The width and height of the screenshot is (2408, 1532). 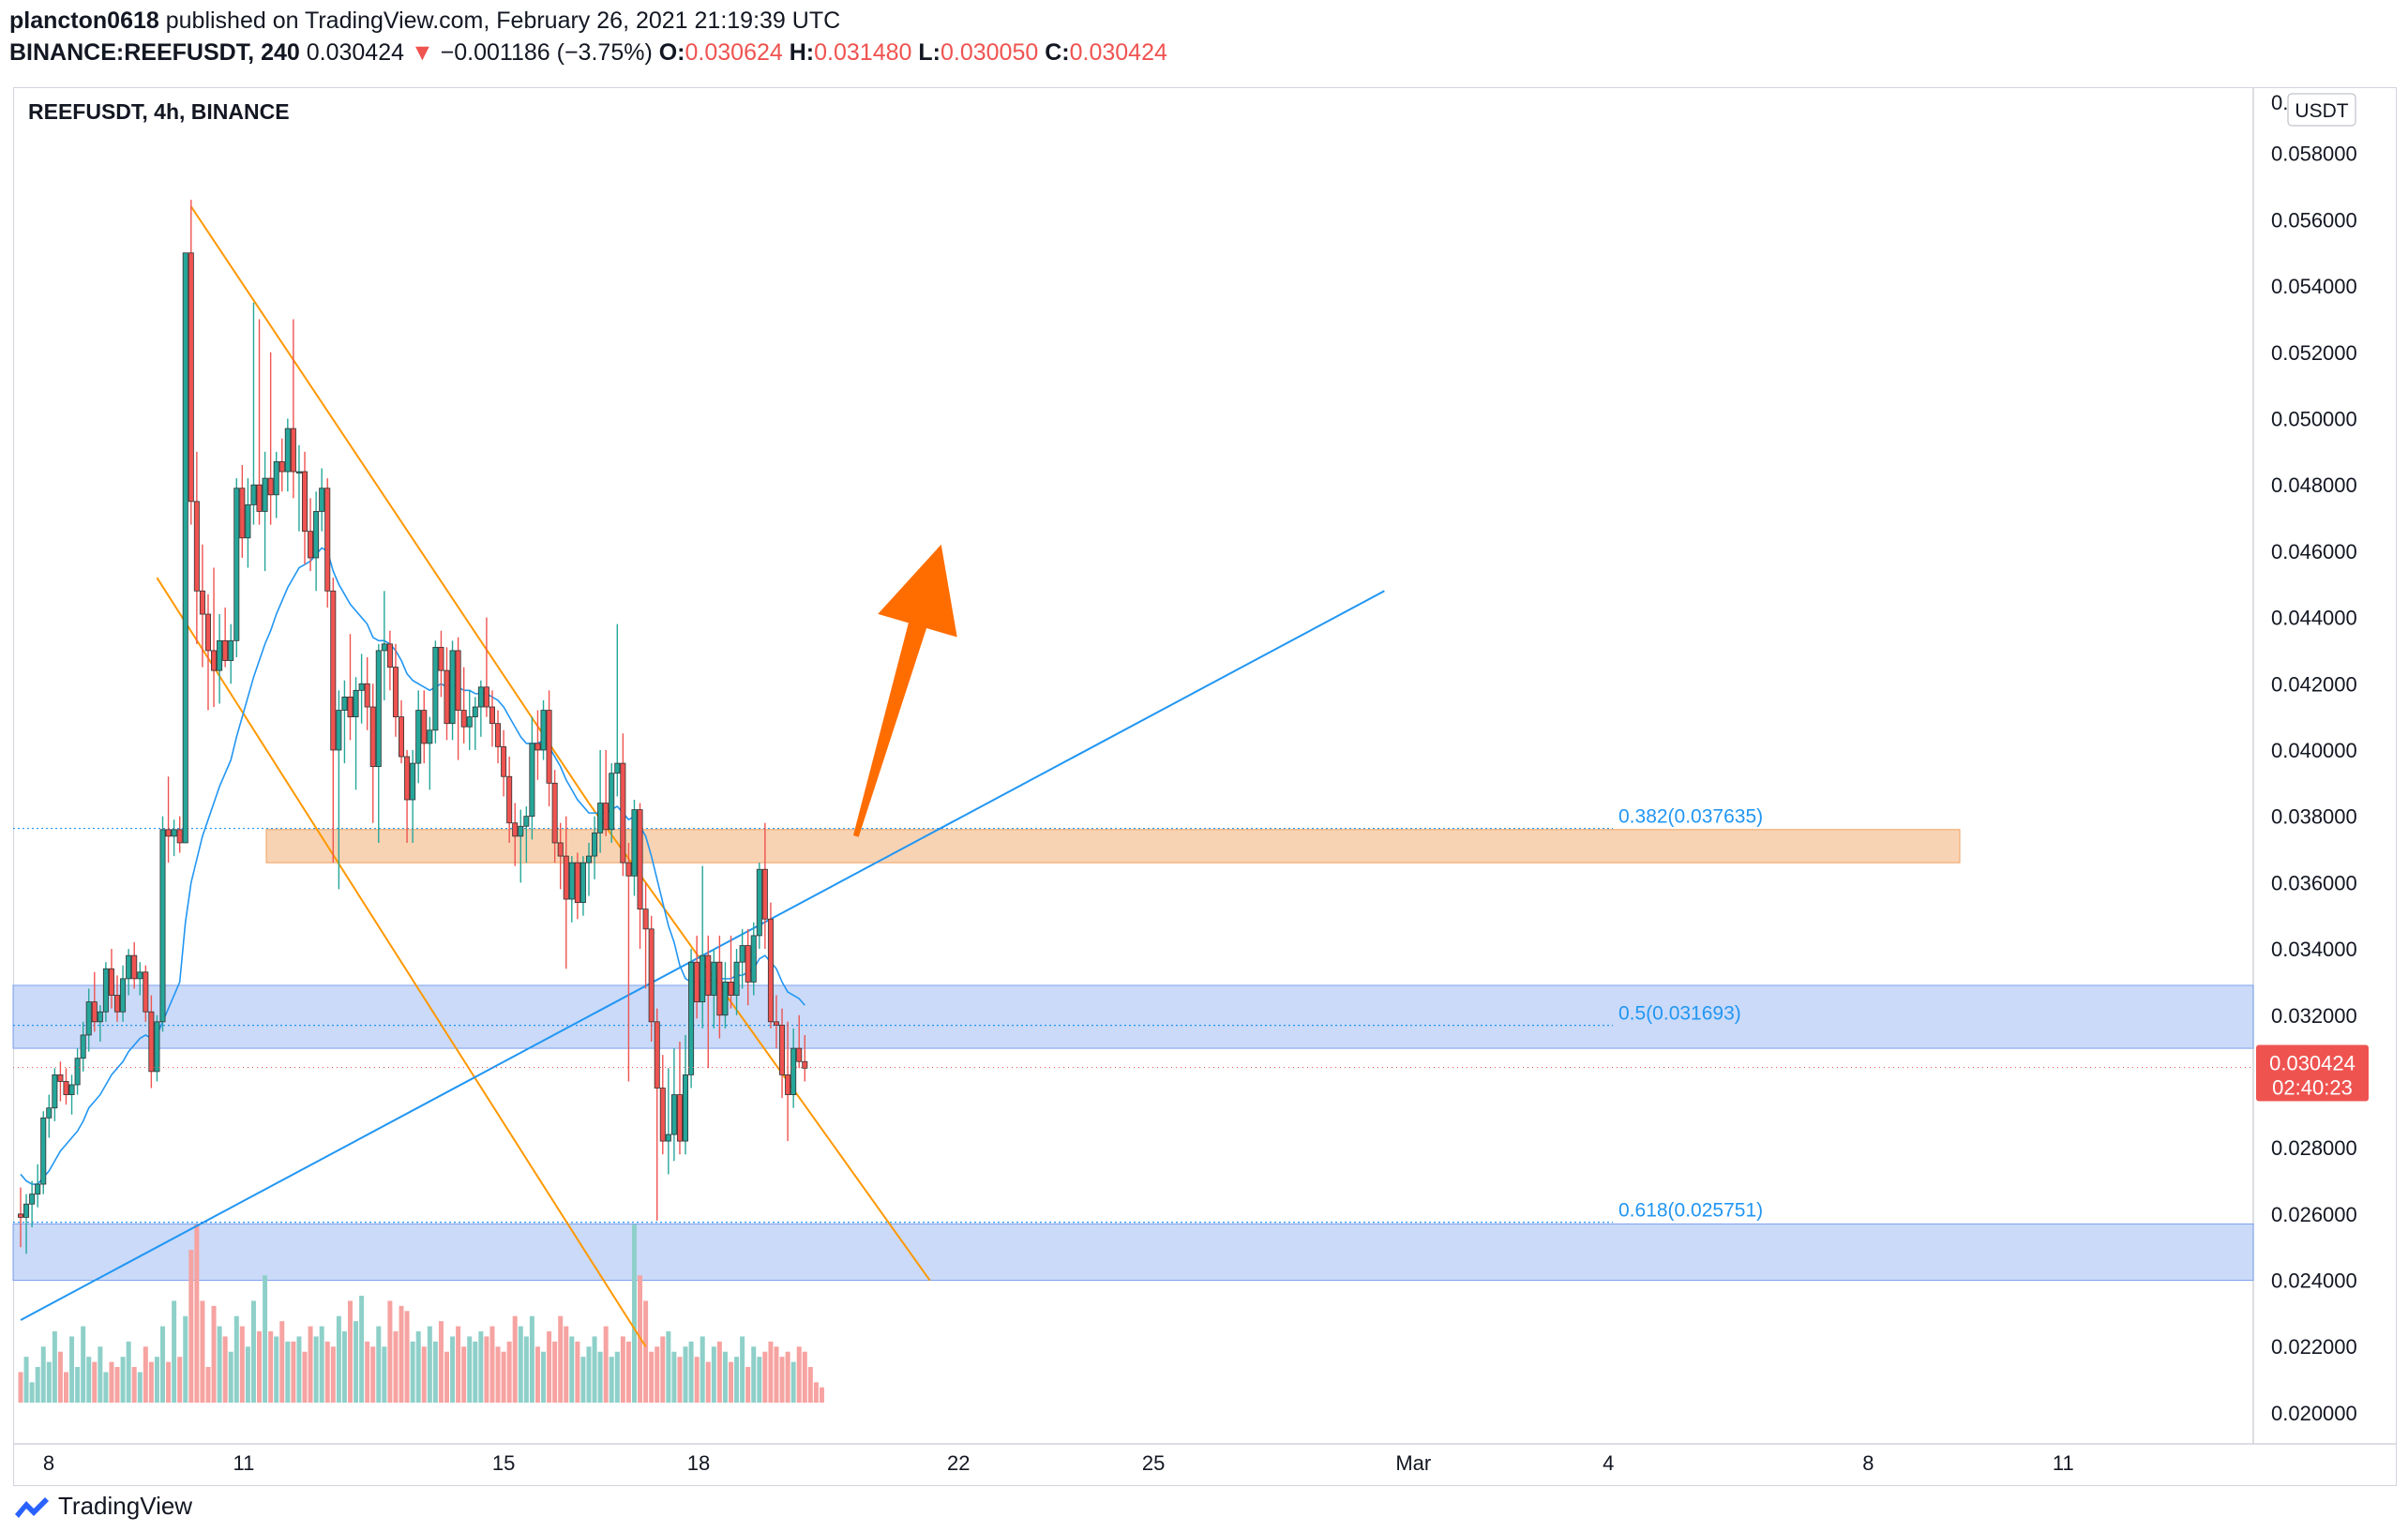 I want to click on zone-resistance, so click(x=1113, y=847).